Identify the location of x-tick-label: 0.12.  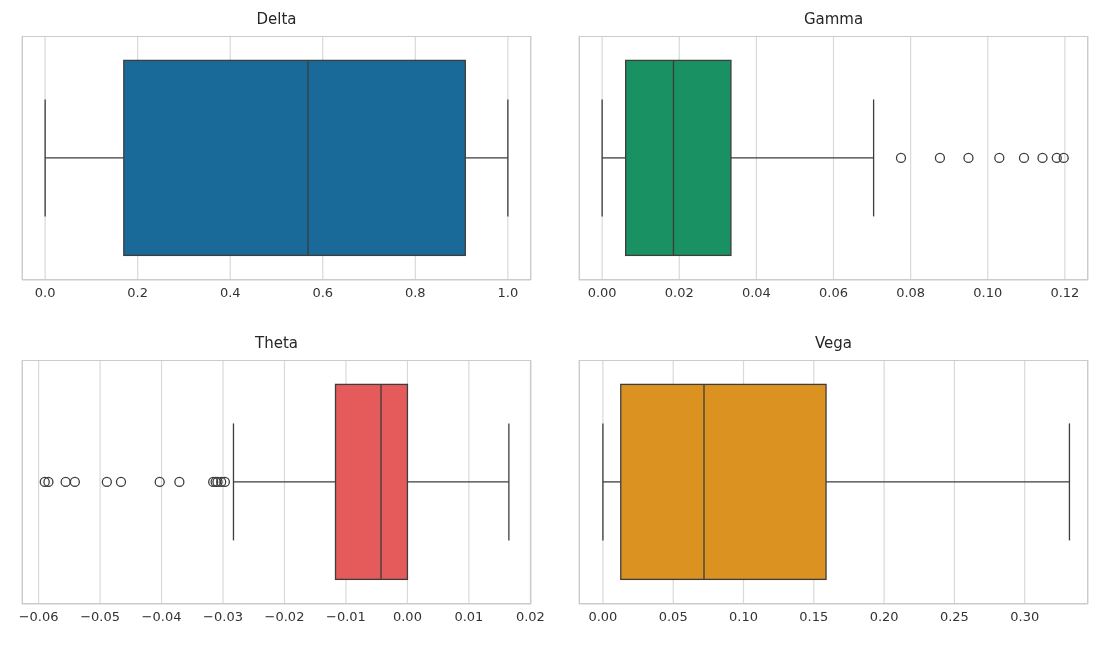
(1065, 293).